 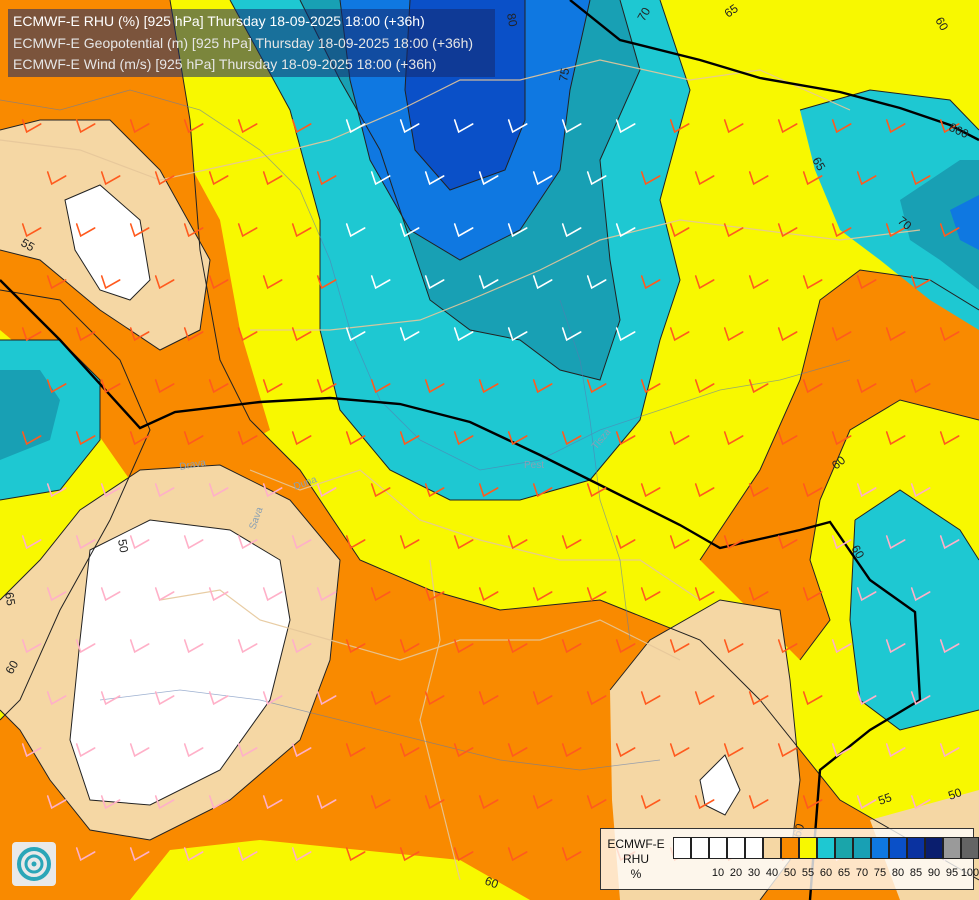 What do you see at coordinates (862, 873) in the screenshot?
I see `legend-tick: 70` at bounding box center [862, 873].